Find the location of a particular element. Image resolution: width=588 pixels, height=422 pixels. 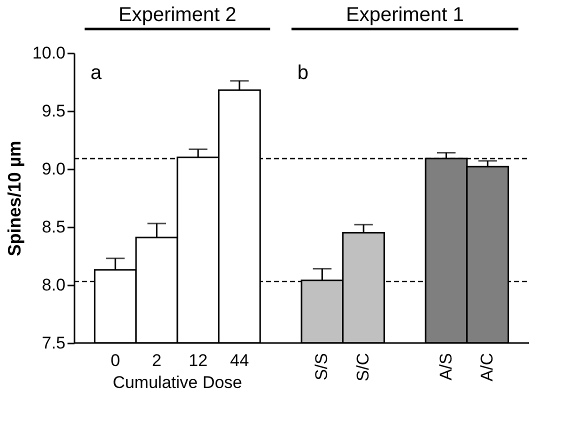

annotation: b is located at coordinates (302, 73).